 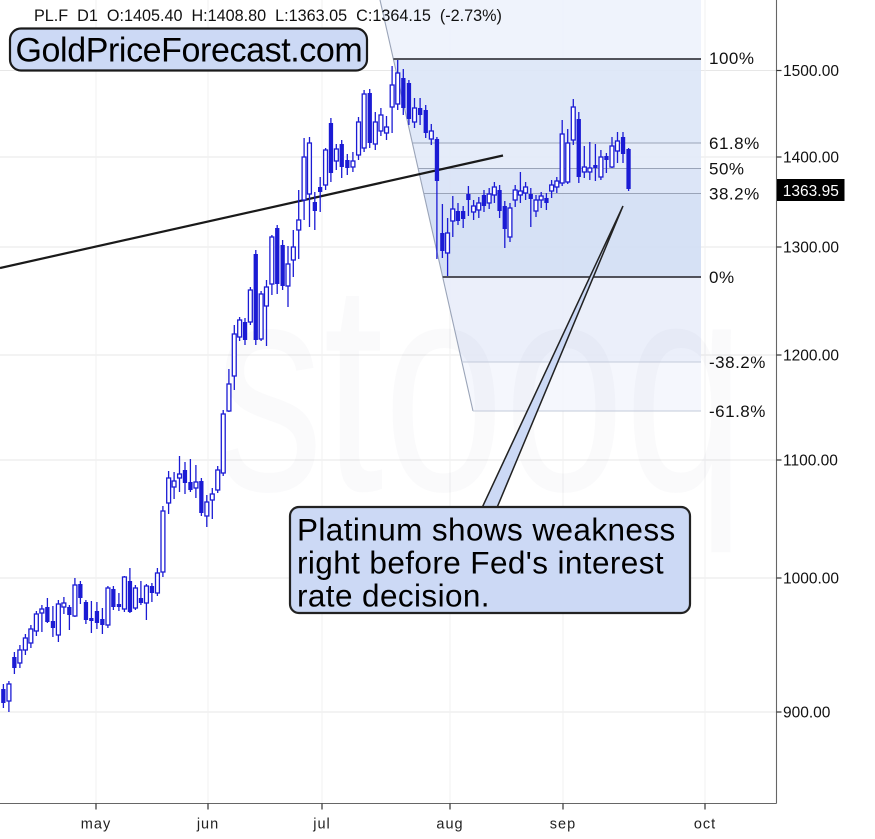 What do you see at coordinates (705, 825) in the screenshot?
I see `svg-text: oct` at bounding box center [705, 825].